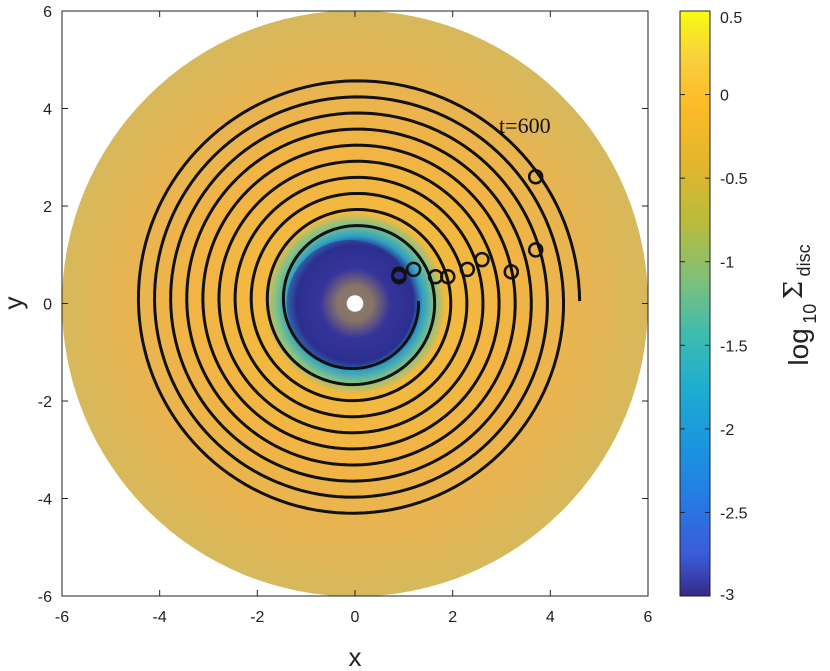  Describe the element at coordinates (727, 430) in the screenshot. I see `colorbar-tick-label: -2` at that location.